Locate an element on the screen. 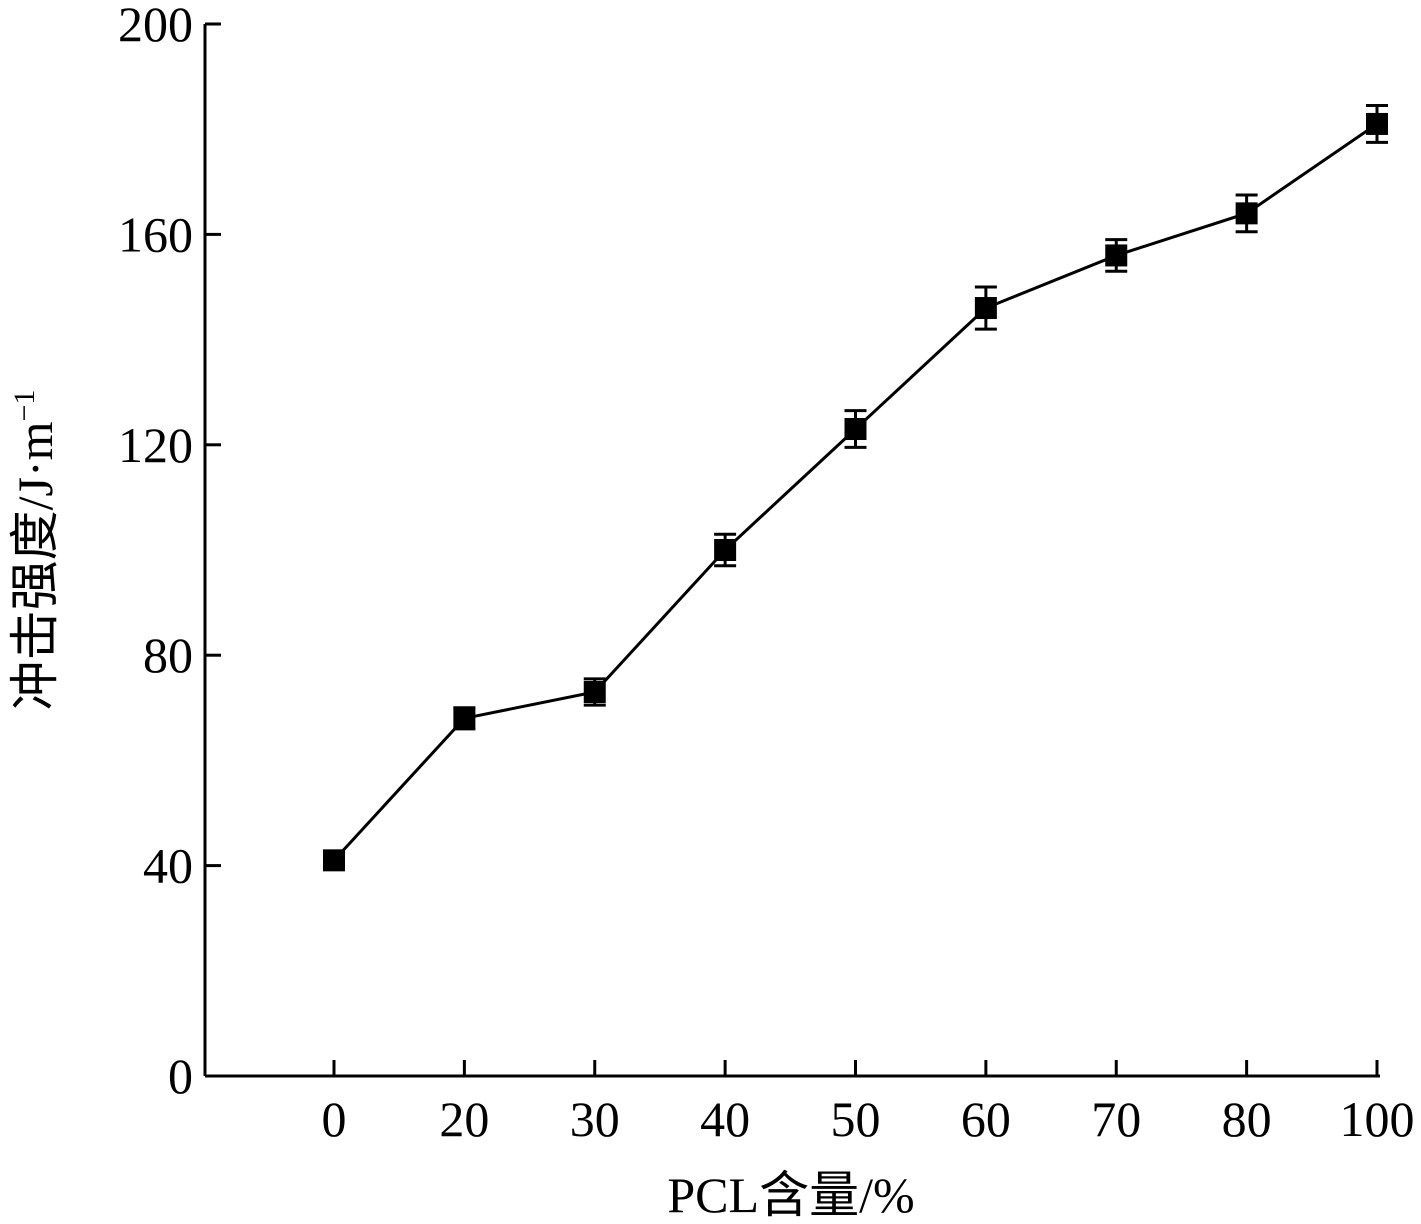  y-axis-title-superscript: −1 is located at coordinates (24, 406).